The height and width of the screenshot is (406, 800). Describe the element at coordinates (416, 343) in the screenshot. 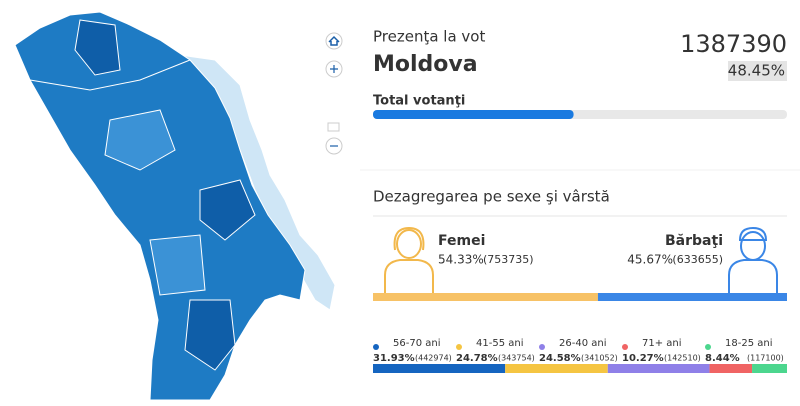

I see `age-label: 56-70 ani` at that location.